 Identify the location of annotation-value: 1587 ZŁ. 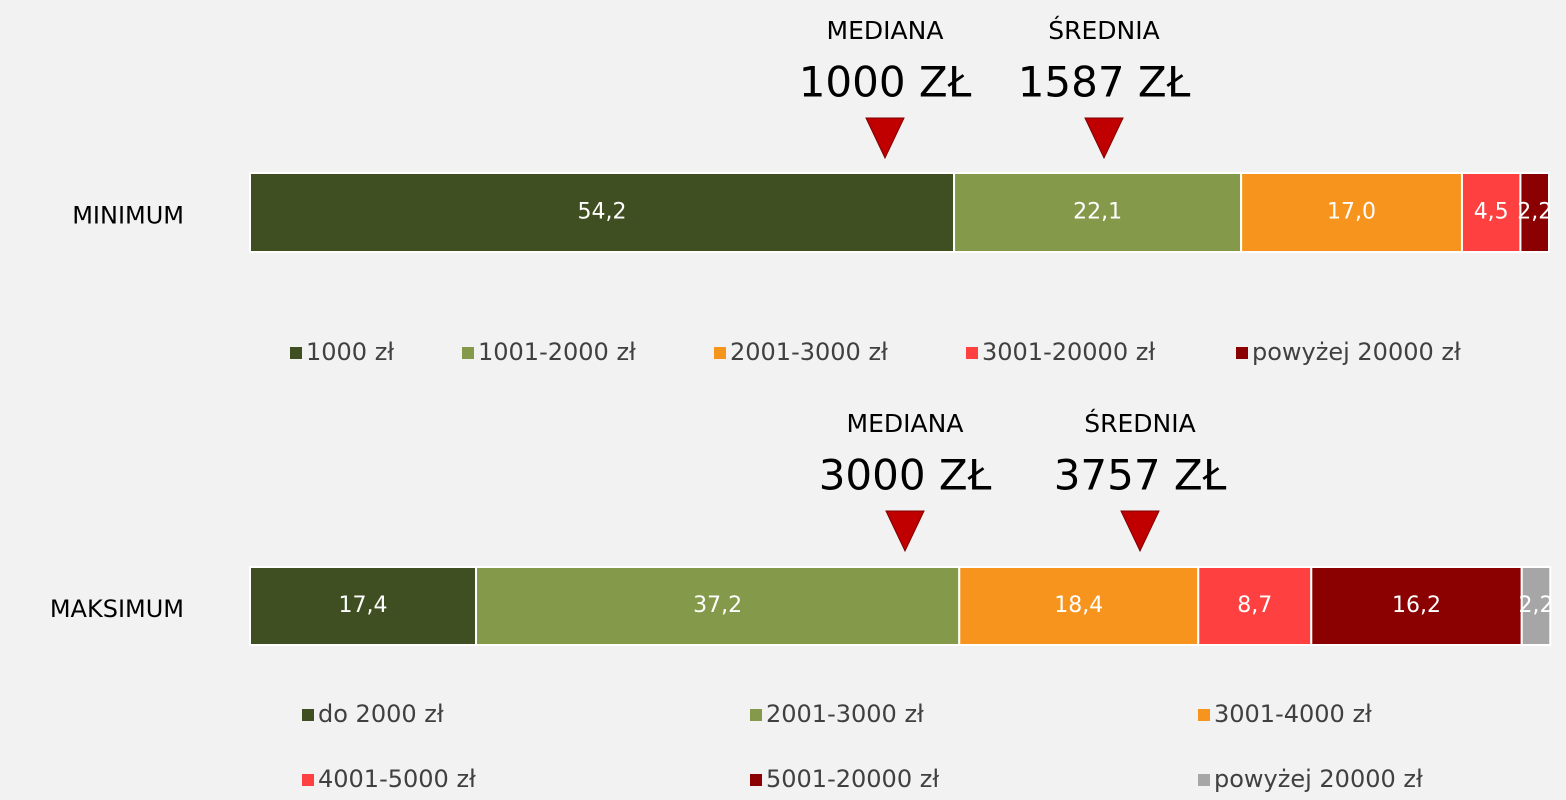
(1104, 82).